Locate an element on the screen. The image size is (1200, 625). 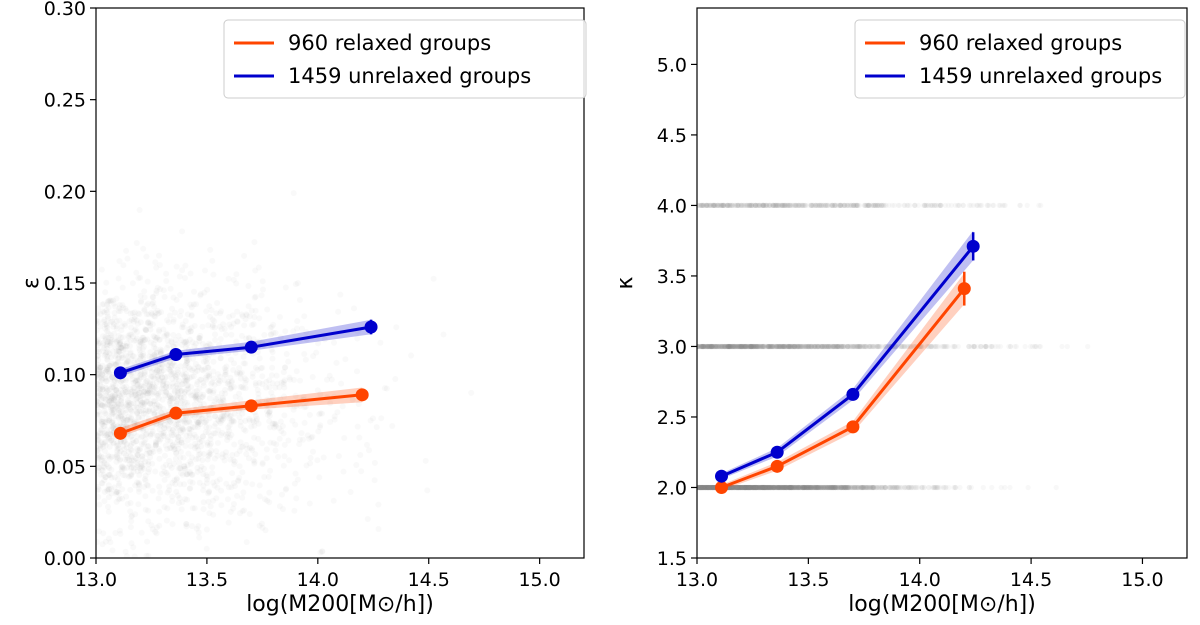
x-tick-label: 14.0 is located at coordinates (318, 580).